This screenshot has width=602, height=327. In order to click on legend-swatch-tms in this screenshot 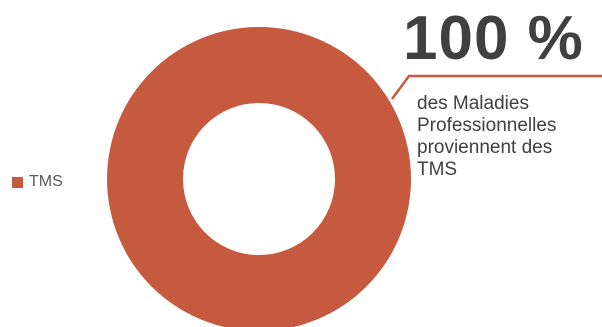, I will do `click(17, 182)`.